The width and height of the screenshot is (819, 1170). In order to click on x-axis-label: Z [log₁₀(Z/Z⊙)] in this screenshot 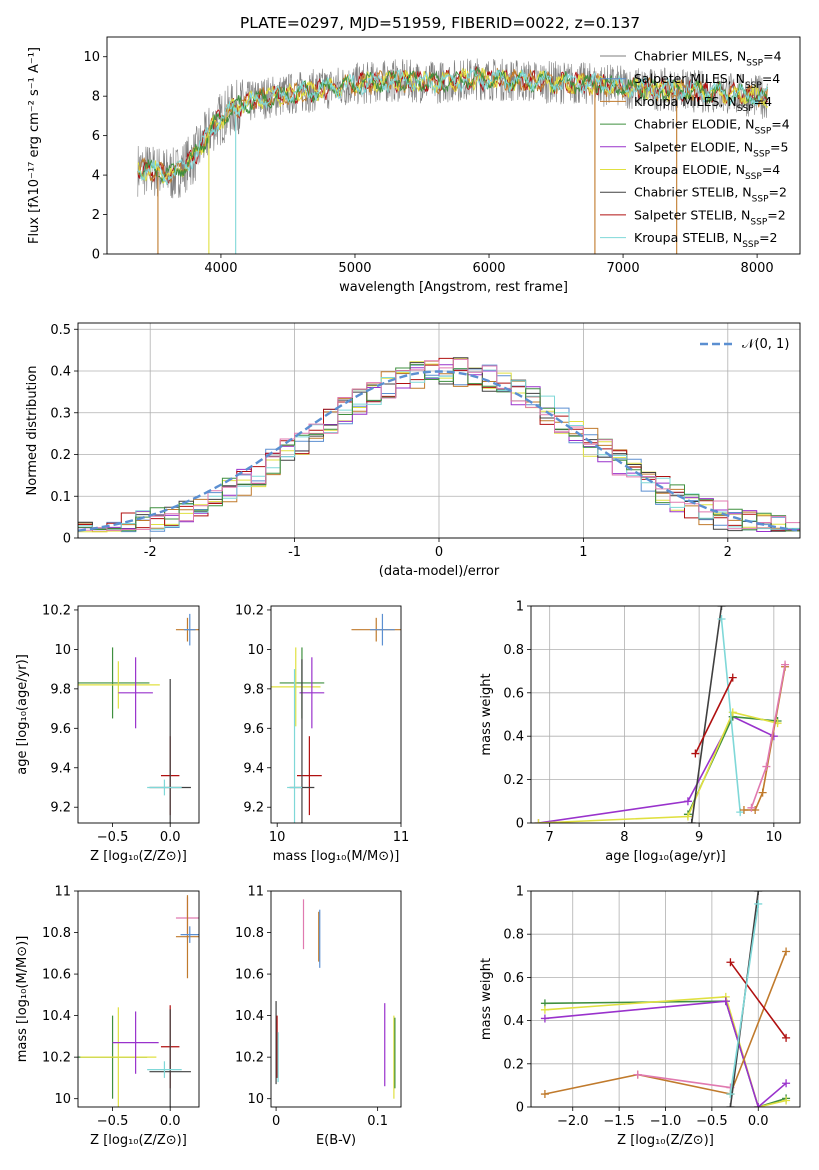, I will do `click(138, 856)`.